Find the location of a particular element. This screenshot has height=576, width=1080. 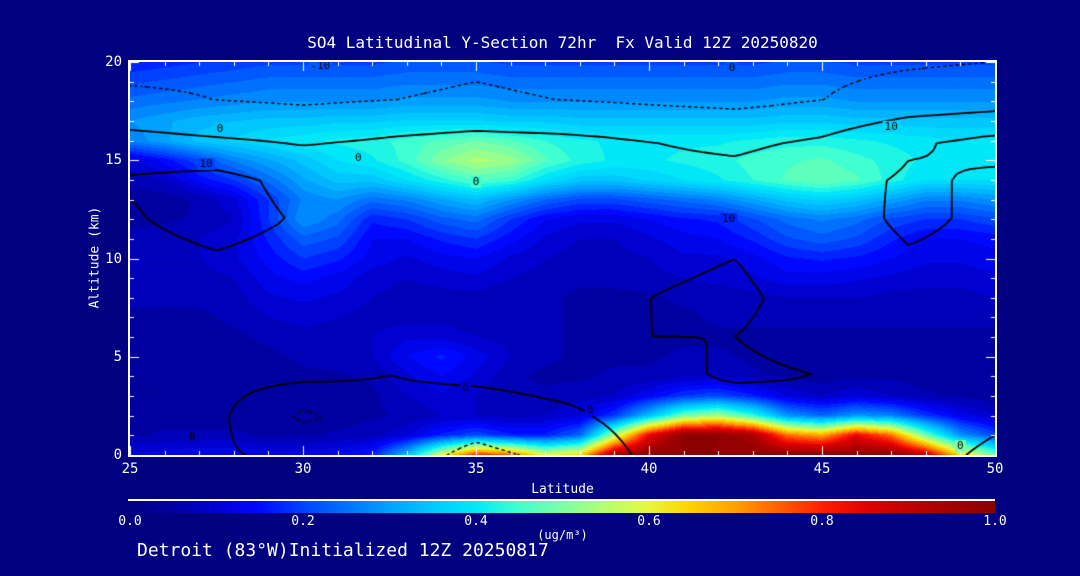

colorbar-tick-label: 0.8 is located at coordinates (822, 521).